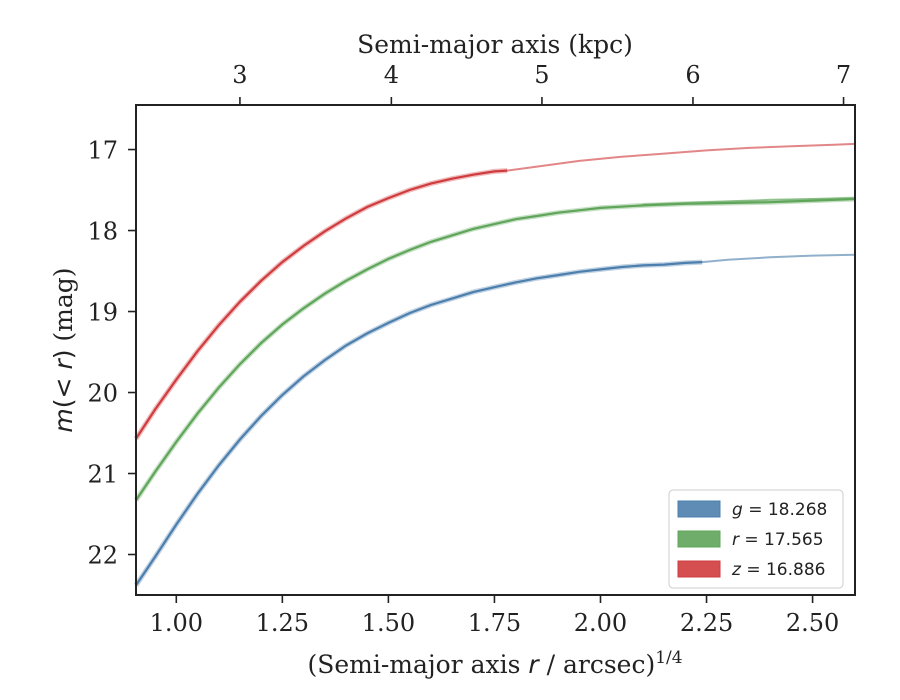  What do you see at coordinates (812, 623) in the screenshot?
I see `x-tick-label: 2.50` at bounding box center [812, 623].